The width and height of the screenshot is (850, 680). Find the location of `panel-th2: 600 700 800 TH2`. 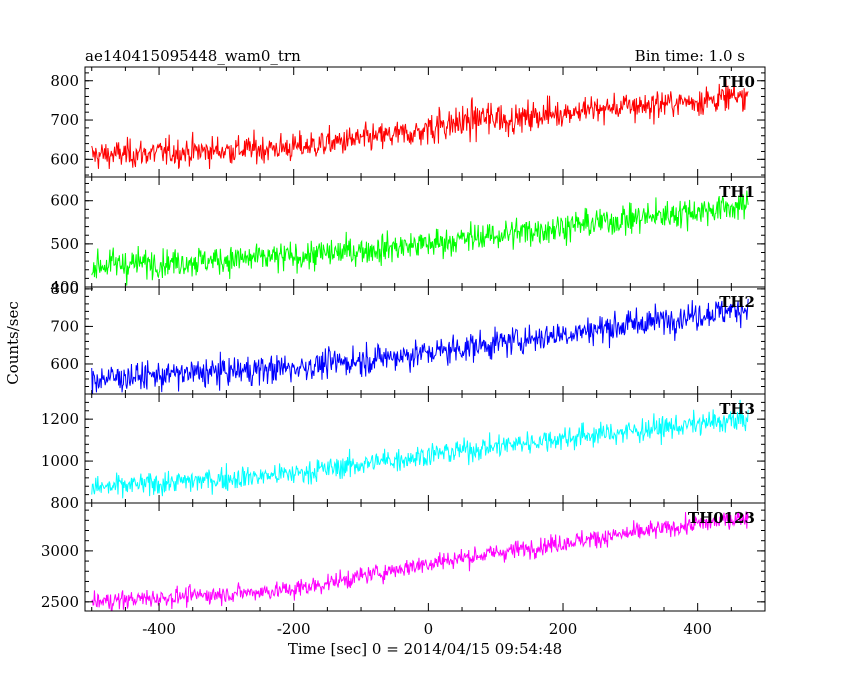

panel-th2: 600 700 800 TH2 is located at coordinates (408, 337).